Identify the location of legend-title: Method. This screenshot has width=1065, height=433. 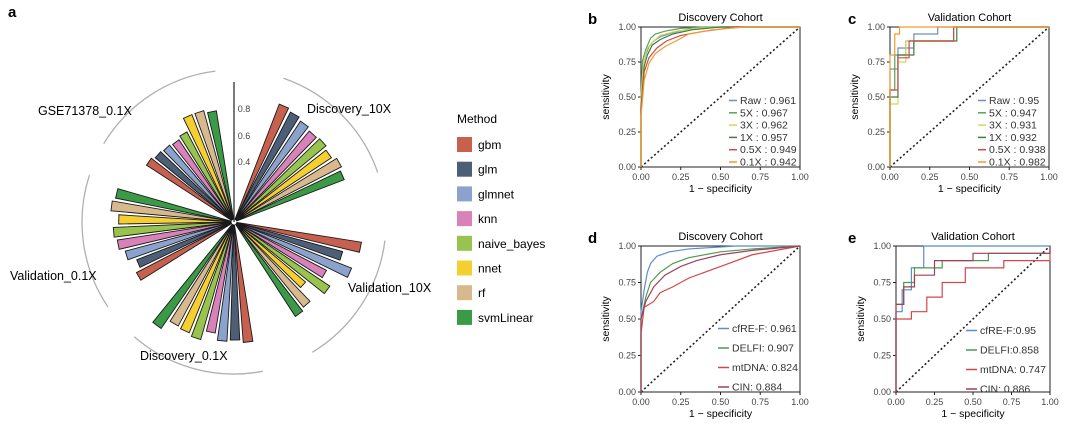
(477, 119).